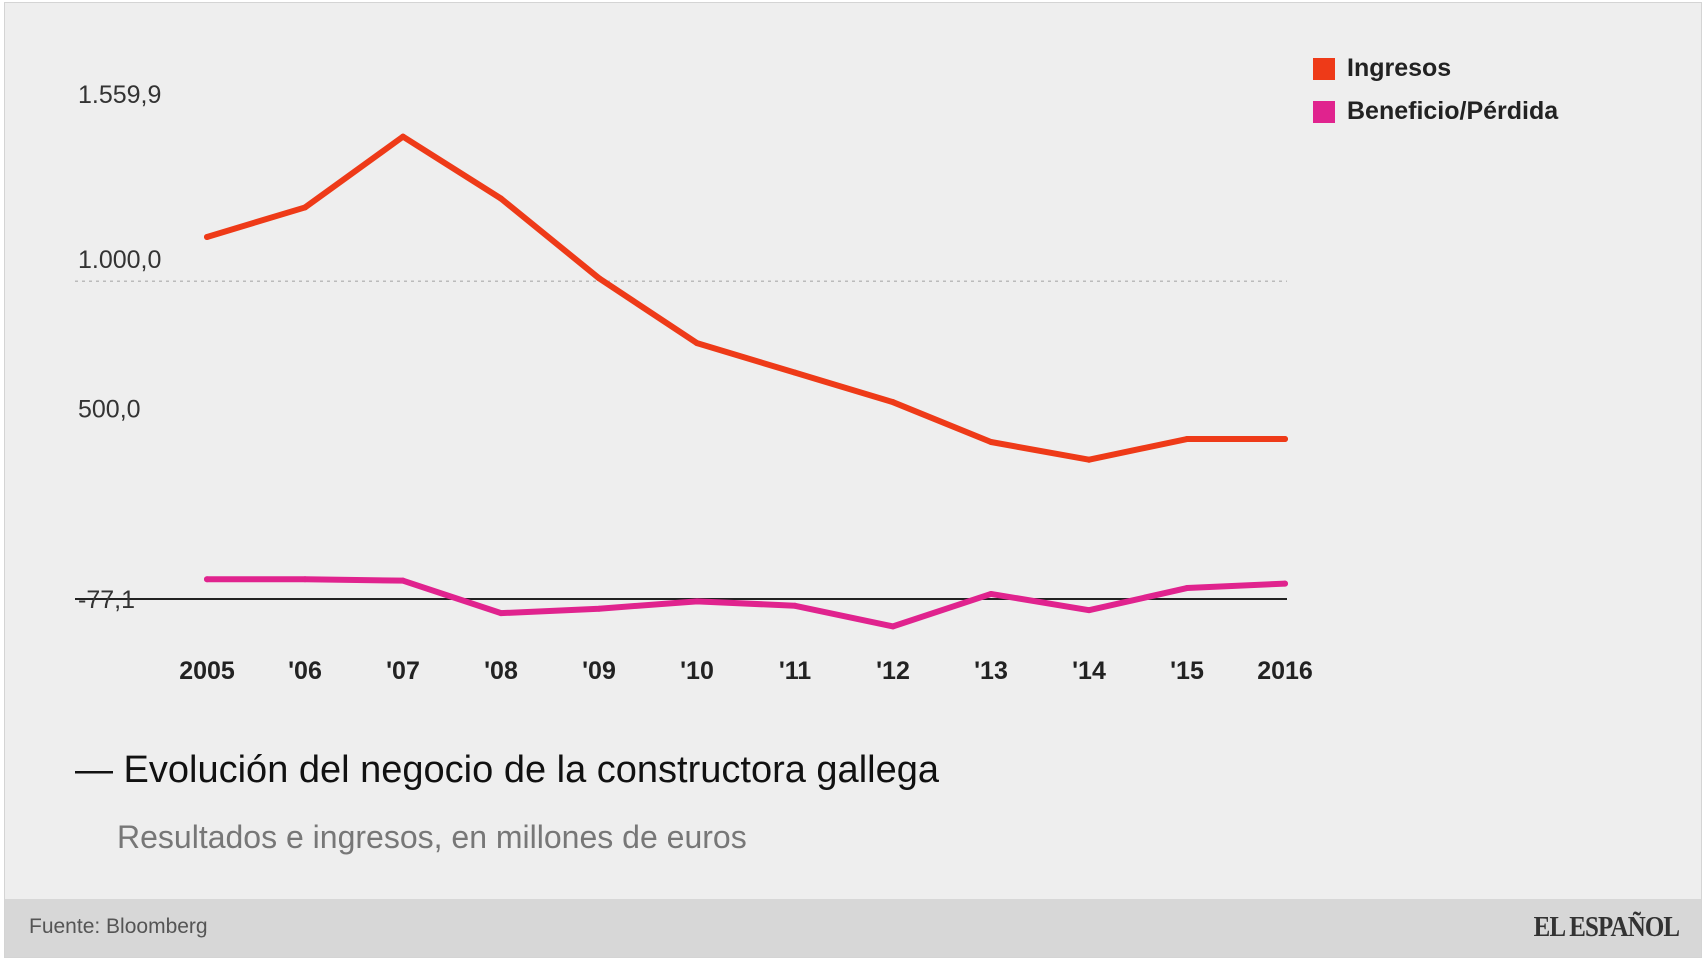 This screenshot has width=1706, height=960. I want to click on y-tick-label: 1.559,9, so click(119, 95).